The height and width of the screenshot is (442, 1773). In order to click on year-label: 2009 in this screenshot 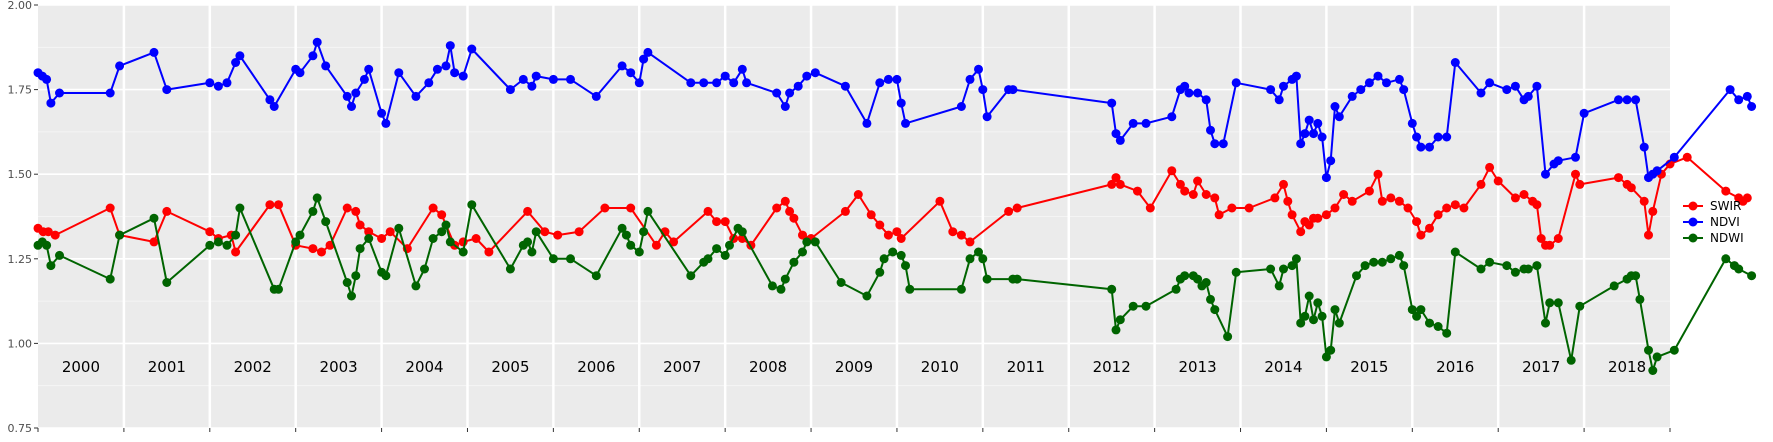, I will do `click(854, 367)`.